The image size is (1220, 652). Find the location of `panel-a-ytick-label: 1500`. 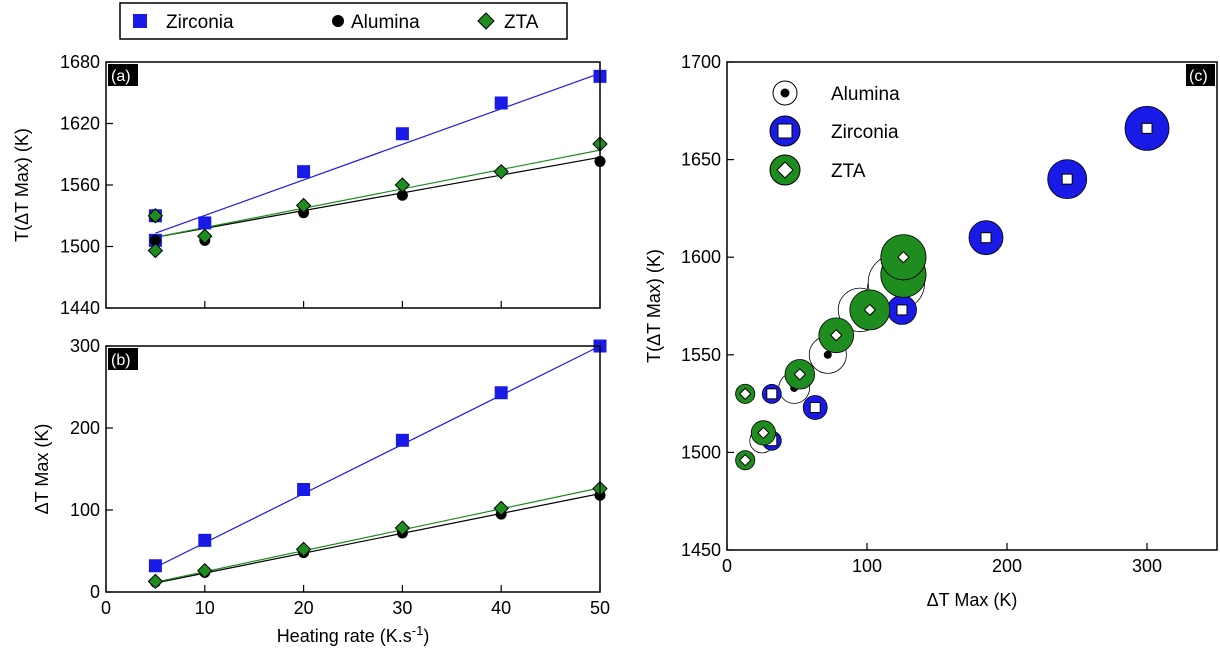

panel-a-ytick-label: 1500 is located at coordinates (80, 247).